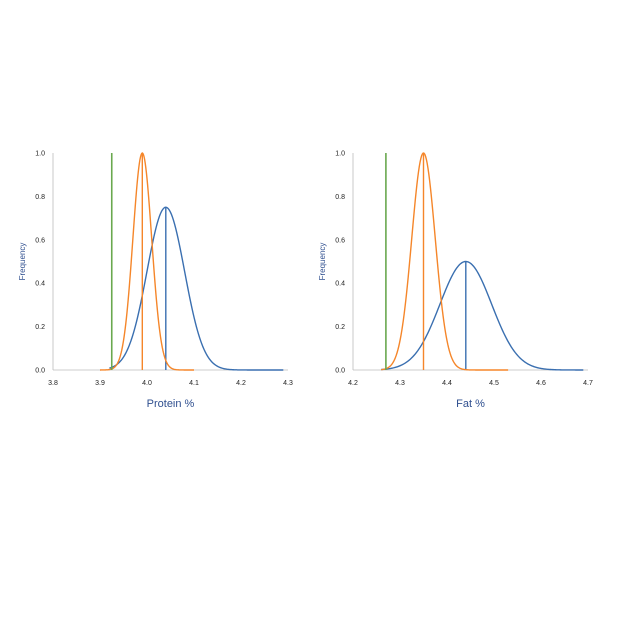  Describe the element at coordinates (322, 262) in the screenshot. I see `fat-y-axis-title: Frequency` at that location.